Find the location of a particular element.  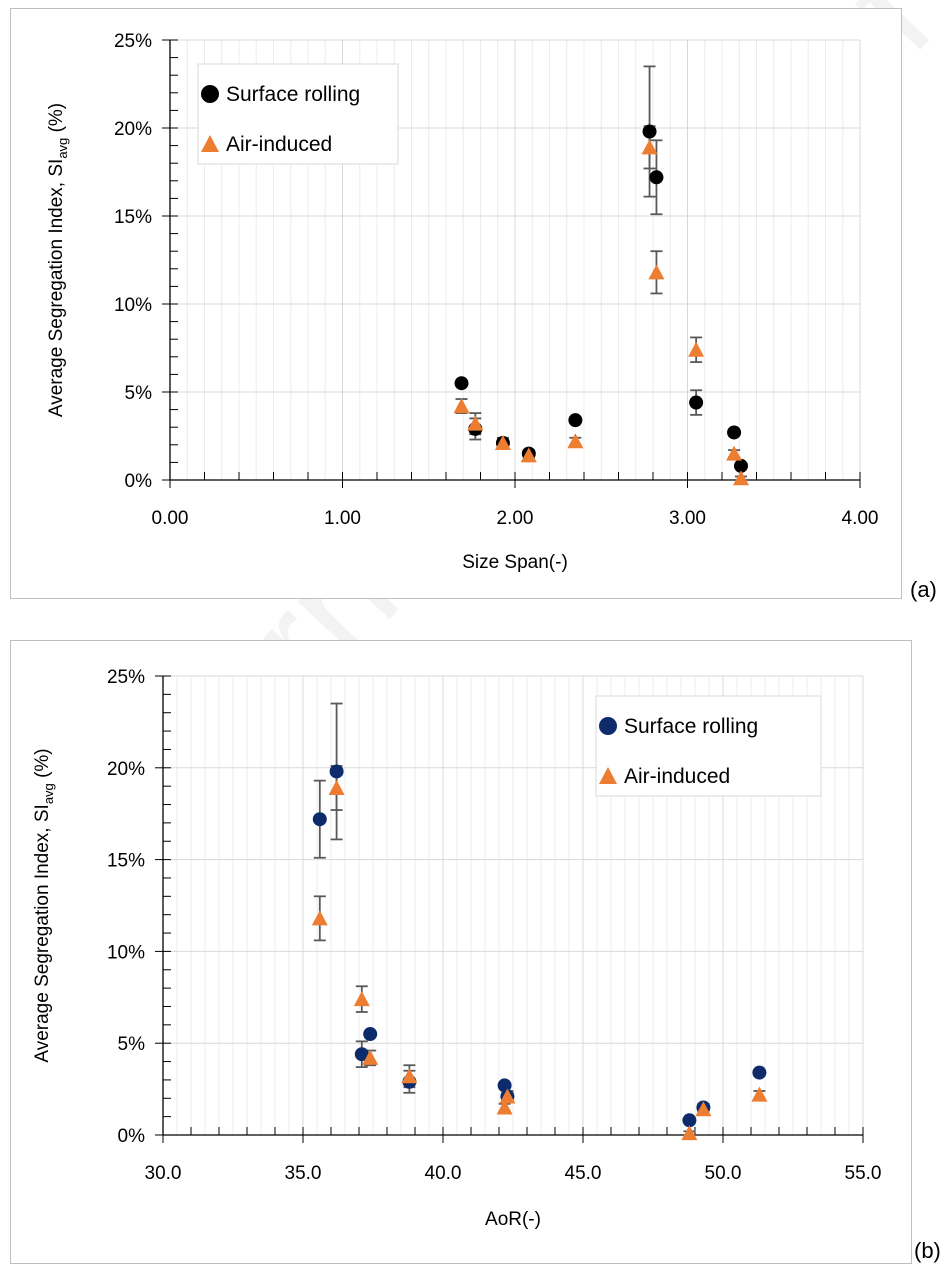

x-tick-label: 2.00 is located at coordinates (515, 518).